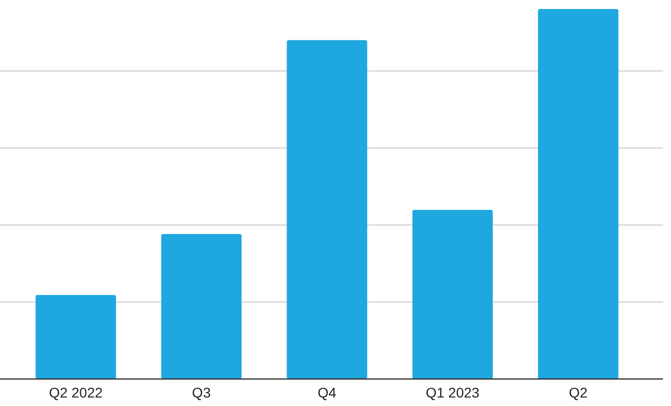 The height and width of the screenshot is (406, 671). What do you see at coordinates (578, 392) in the screenshot?
I see `x-tick-label: Q2` at bounding box center [578, 392].